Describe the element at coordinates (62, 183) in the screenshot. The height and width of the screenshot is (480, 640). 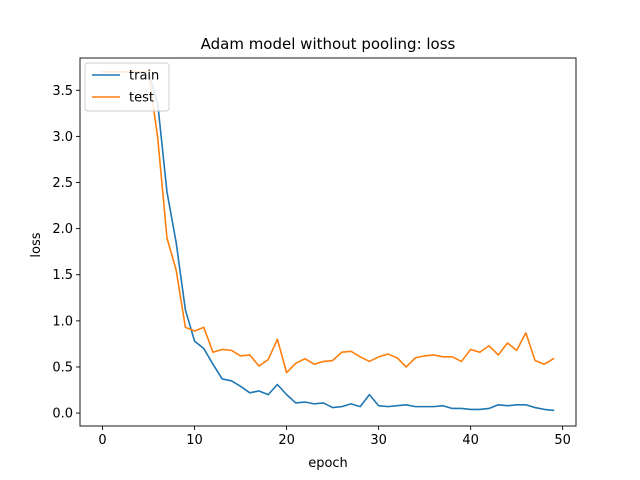
I see `y-tick-label: 2.5` at that location.